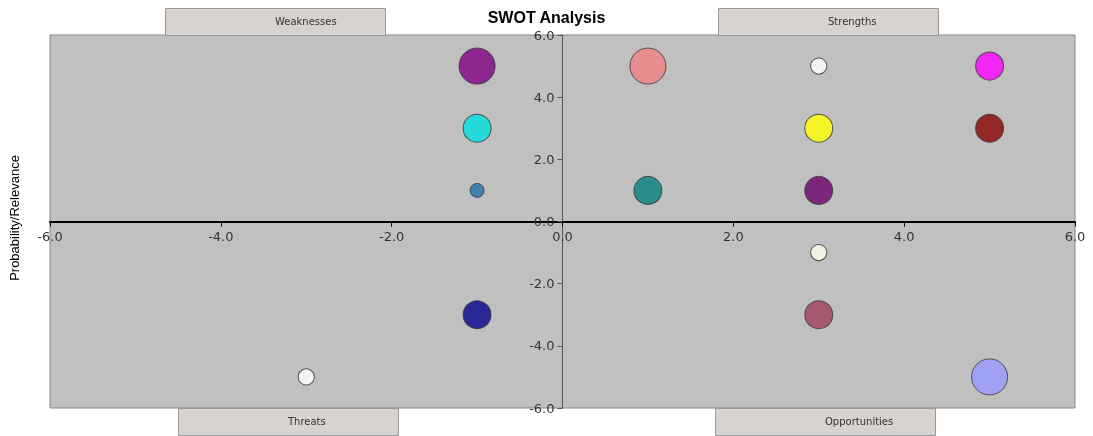  I want to click on y-tick-label: -2.0, so click(542, 284).